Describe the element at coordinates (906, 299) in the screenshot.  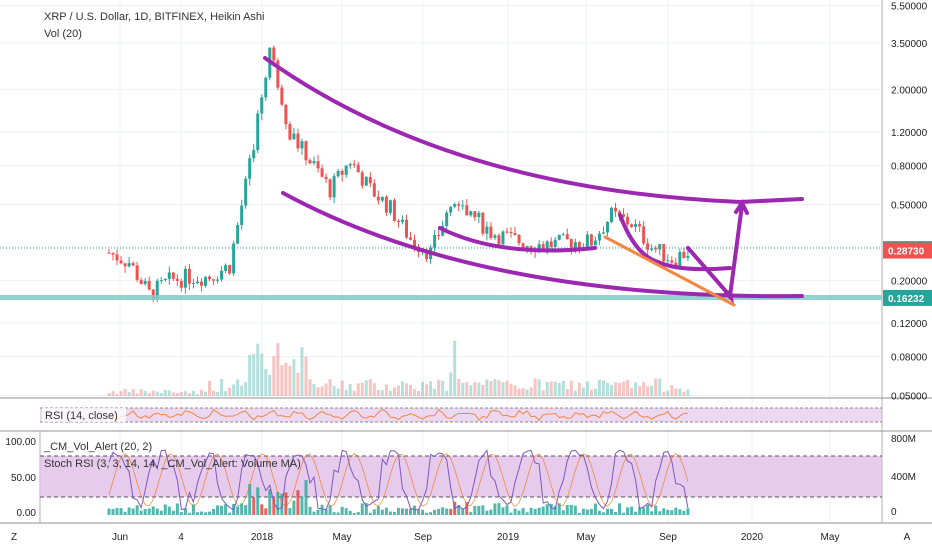
I see `price-tag-label: 0.16232` at that location.